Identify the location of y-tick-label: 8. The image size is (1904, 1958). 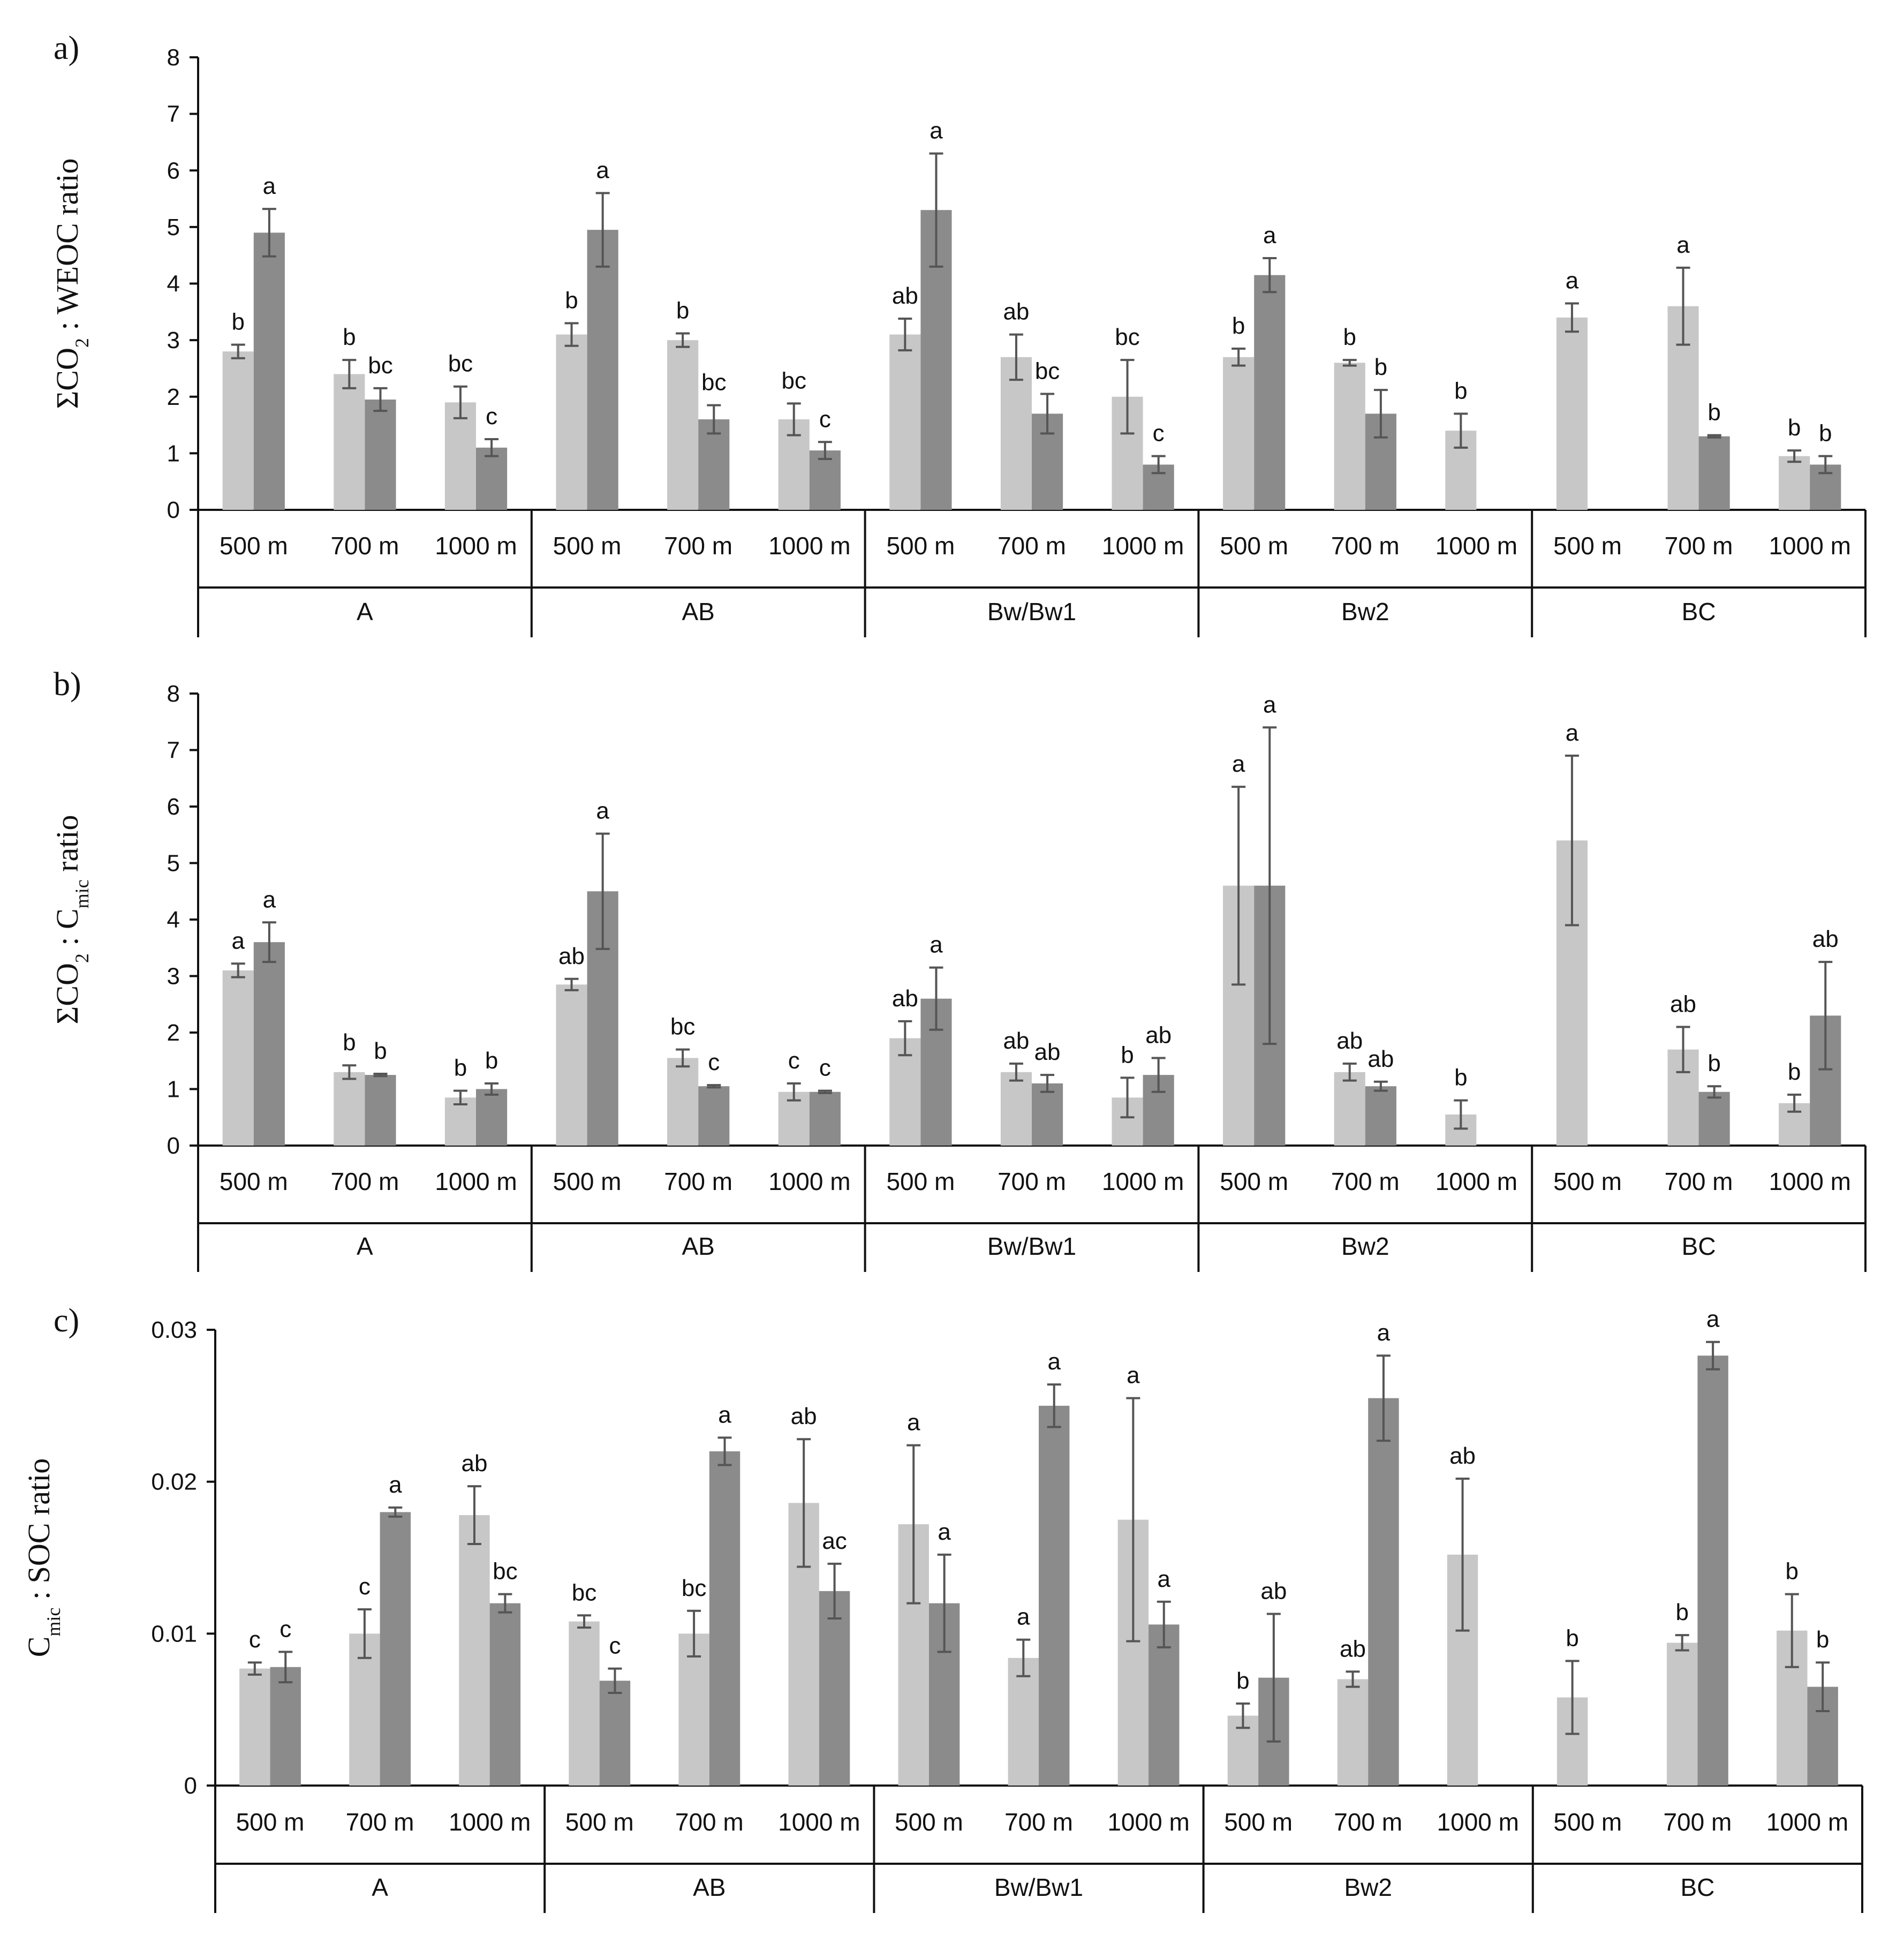
(174, 58).